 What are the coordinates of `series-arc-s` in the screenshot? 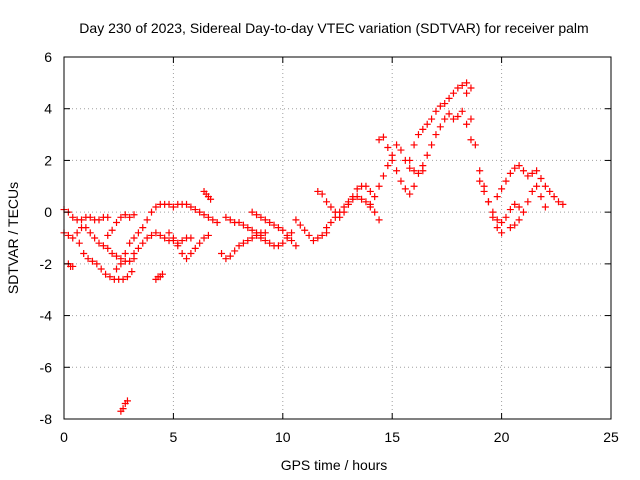 It's located at (440, 121).